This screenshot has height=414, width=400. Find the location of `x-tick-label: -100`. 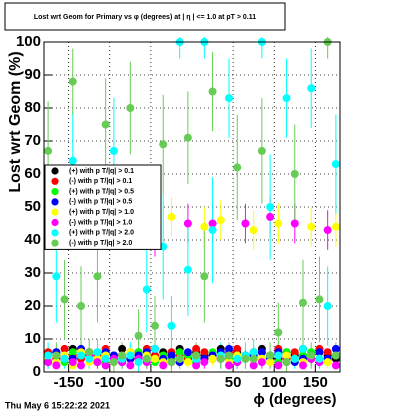

x-tick-label: -100 is located at coordinates (110, 382).